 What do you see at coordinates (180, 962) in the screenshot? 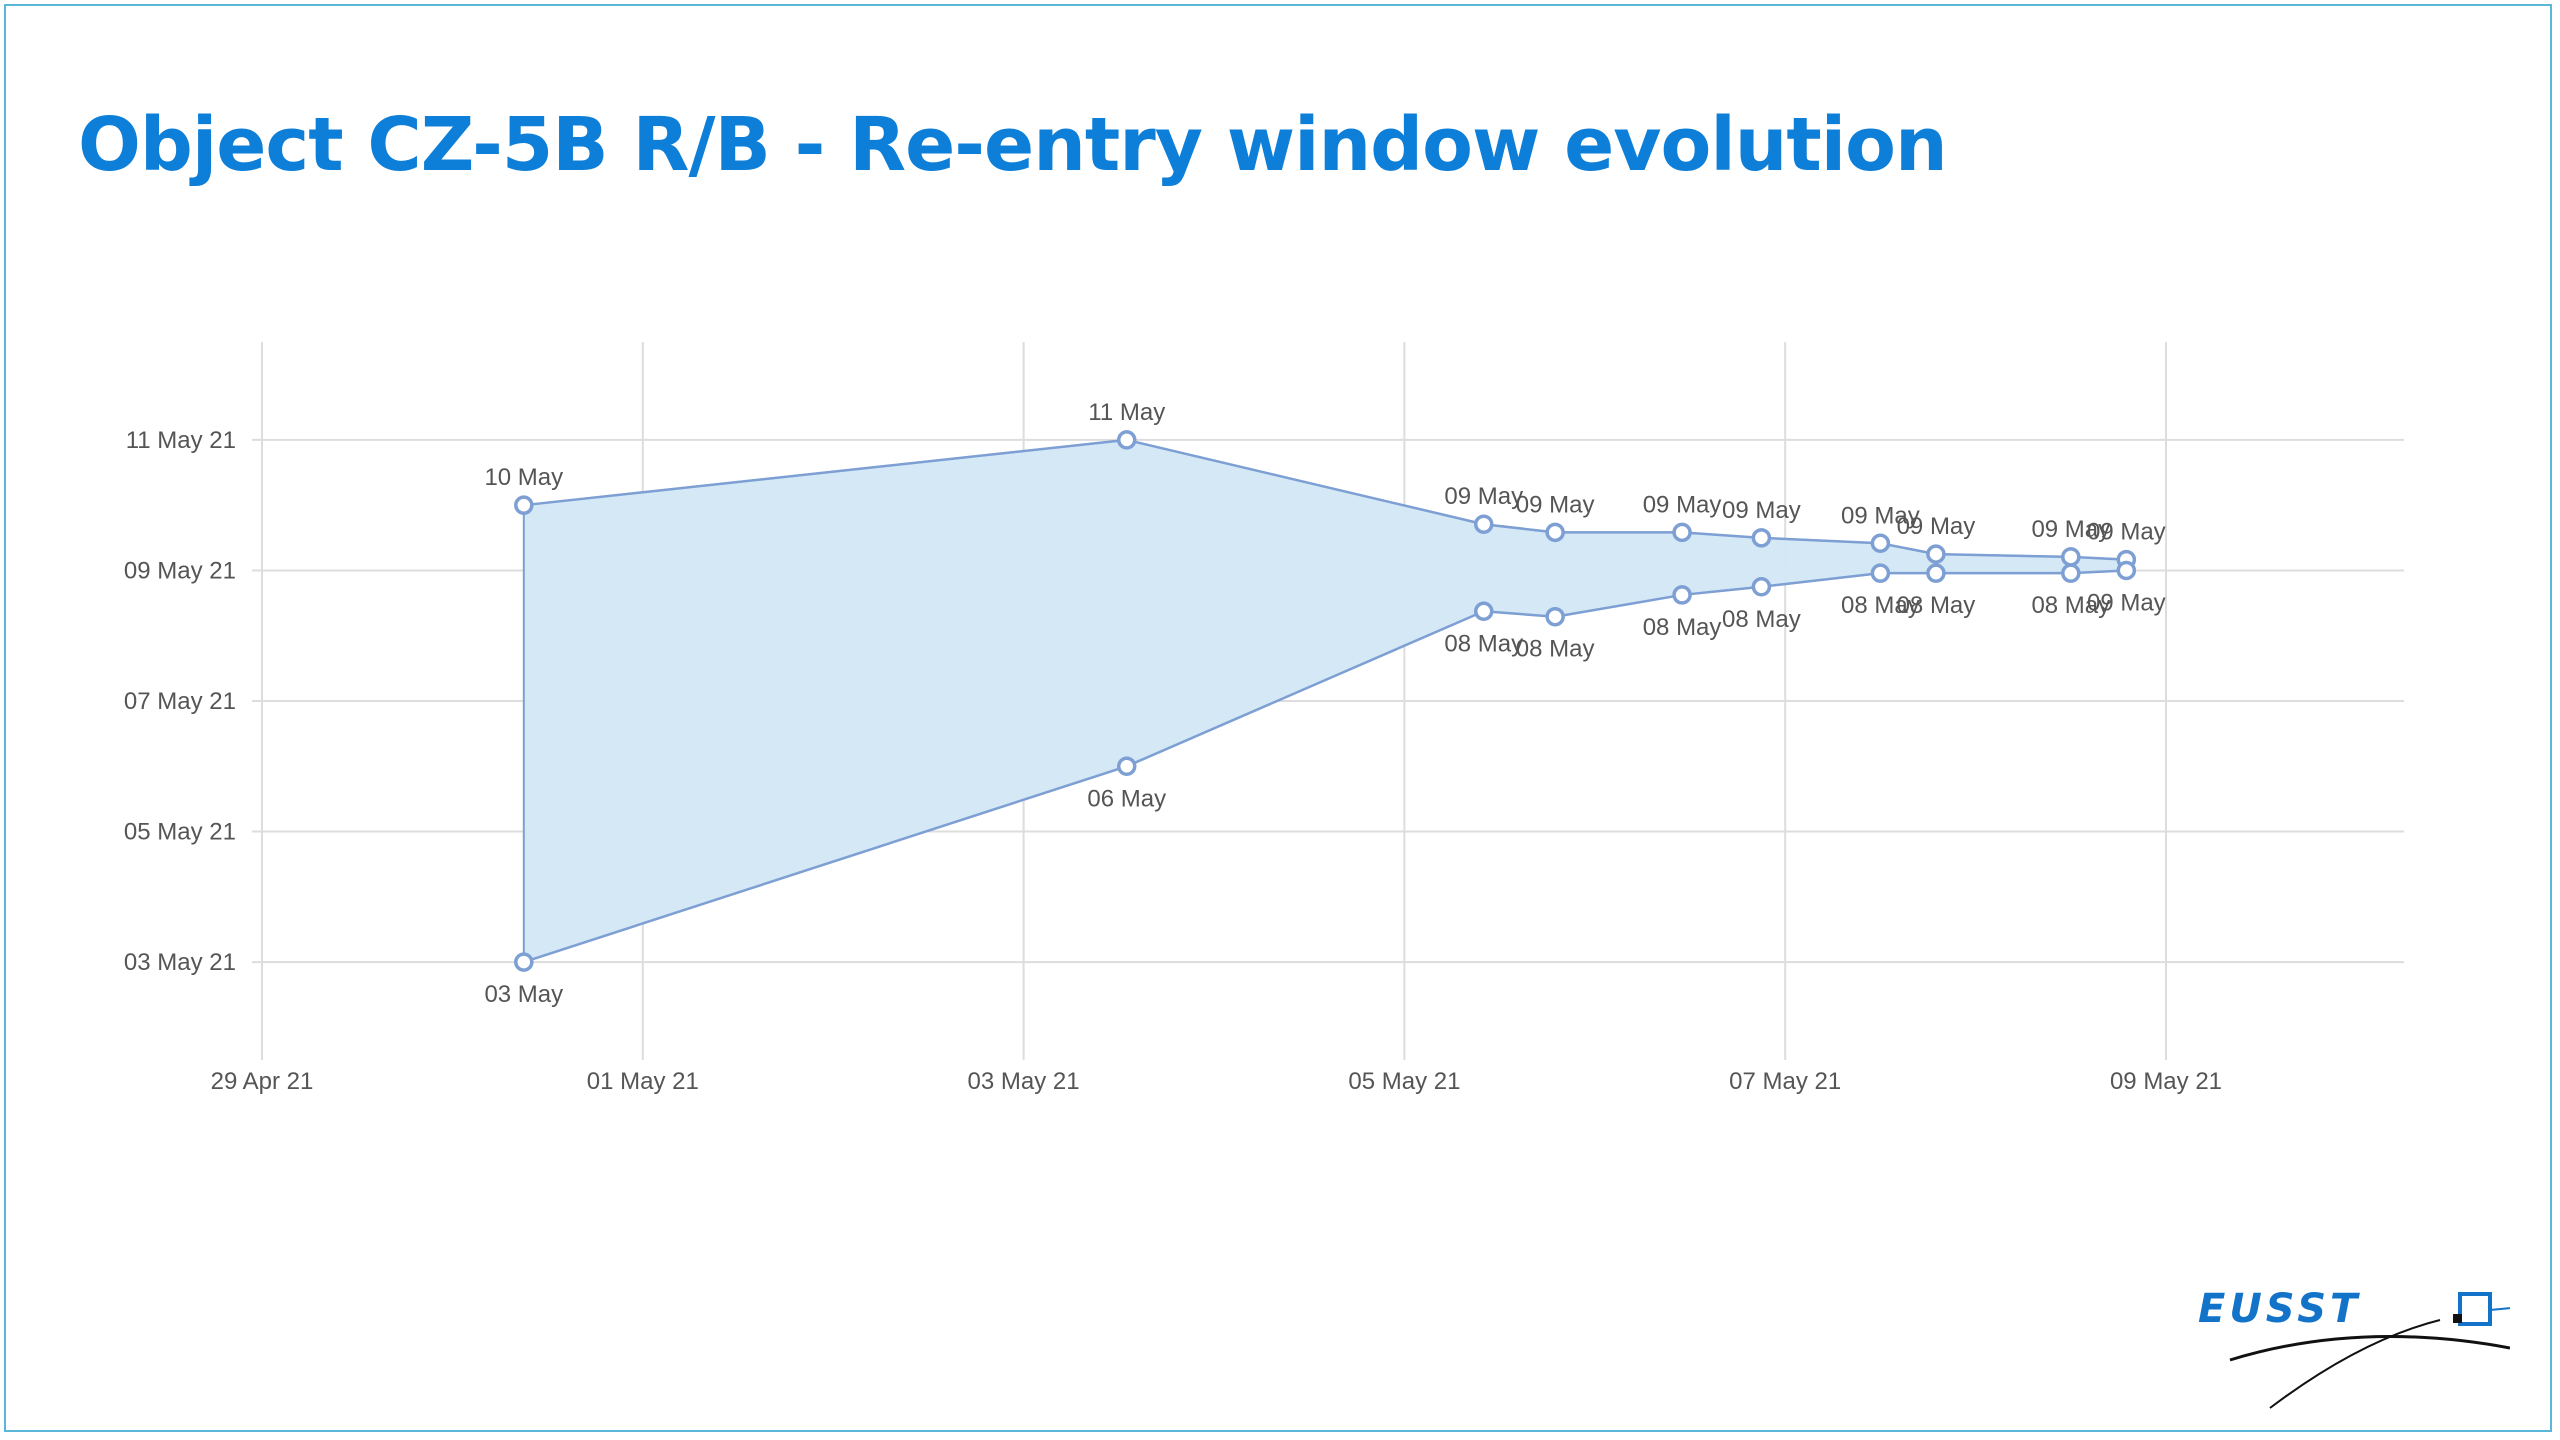
I see `y-tick-label: 03 May 21` at bounding box center [180, 962].